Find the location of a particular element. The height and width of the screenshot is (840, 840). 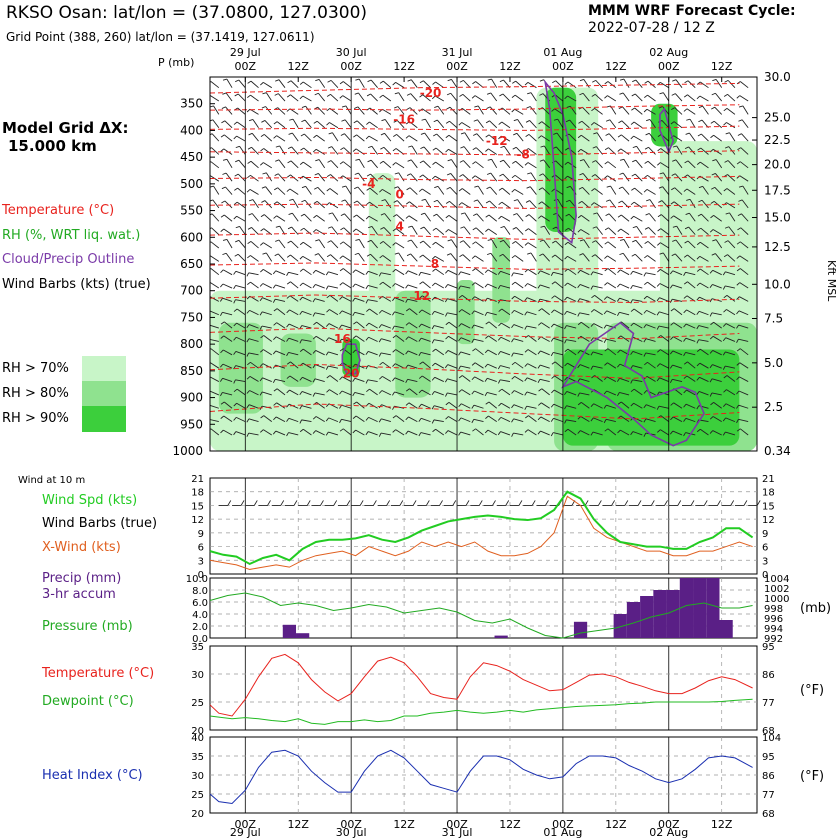

hour-label-top: 12Z is located at coordinates (510, 66).